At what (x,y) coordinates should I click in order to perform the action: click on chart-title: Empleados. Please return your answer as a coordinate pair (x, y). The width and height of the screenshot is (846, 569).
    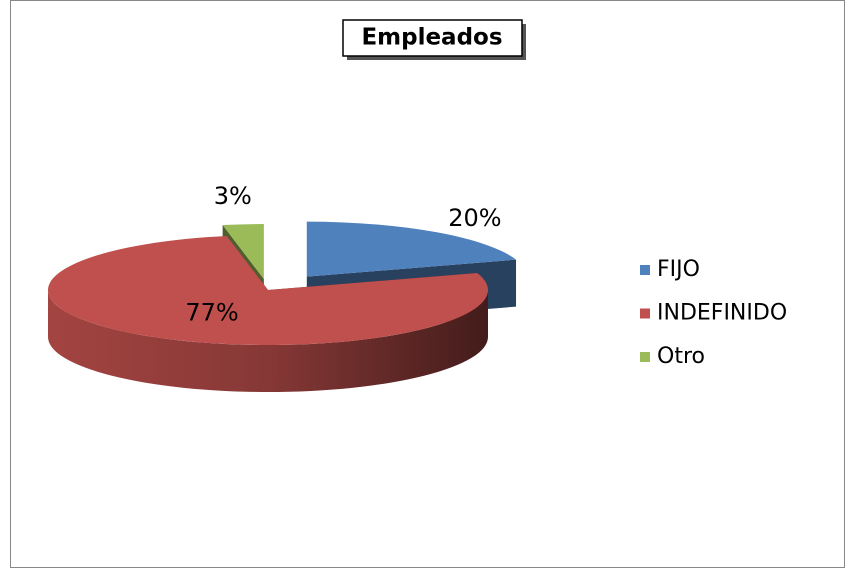
    Looking at the image, I should click on (431, 38).